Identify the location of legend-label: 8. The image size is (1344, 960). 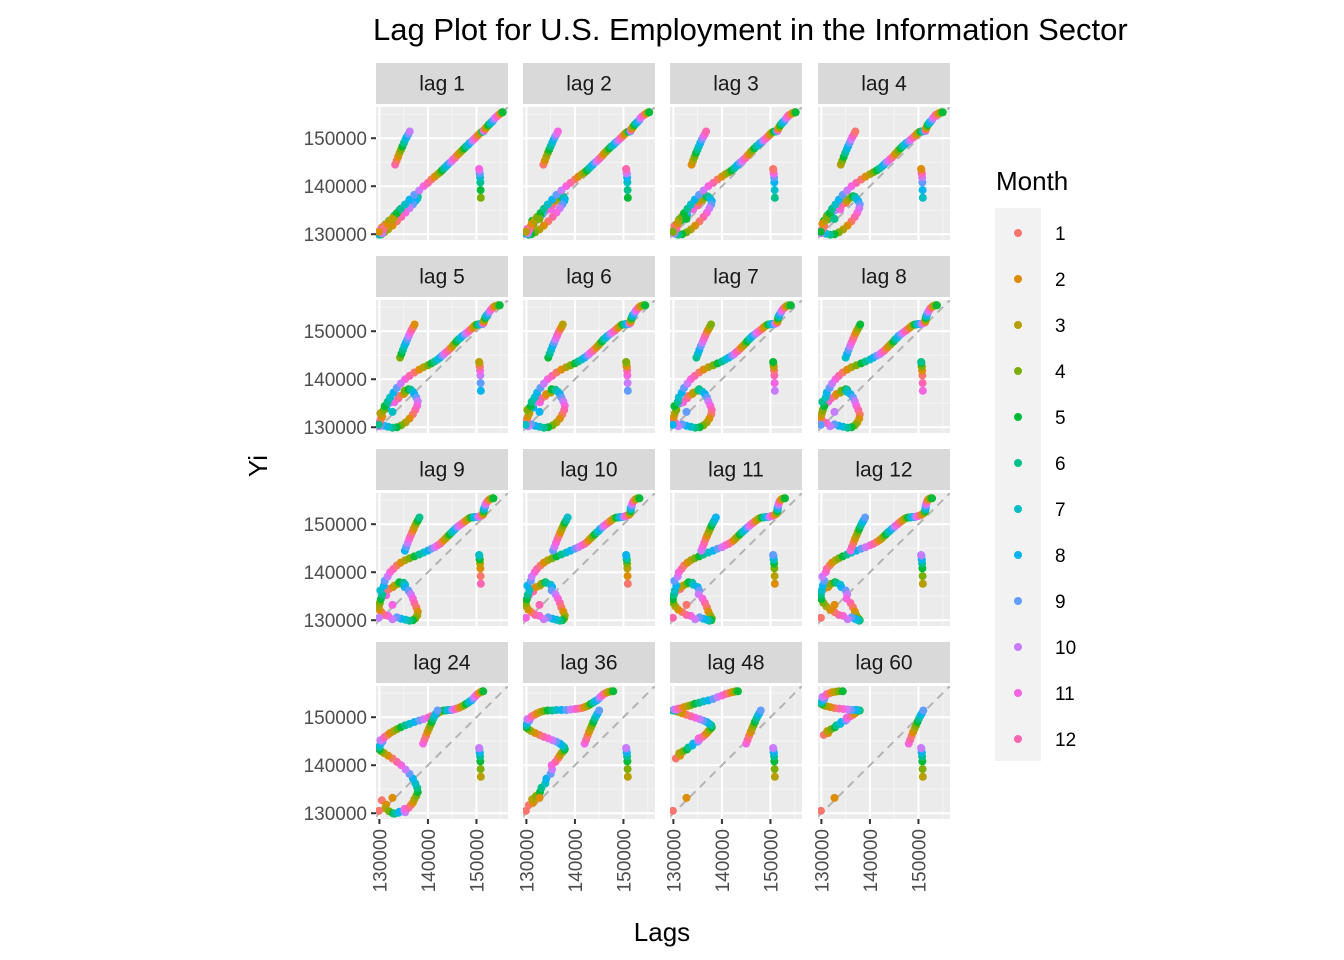
(1060, 556).